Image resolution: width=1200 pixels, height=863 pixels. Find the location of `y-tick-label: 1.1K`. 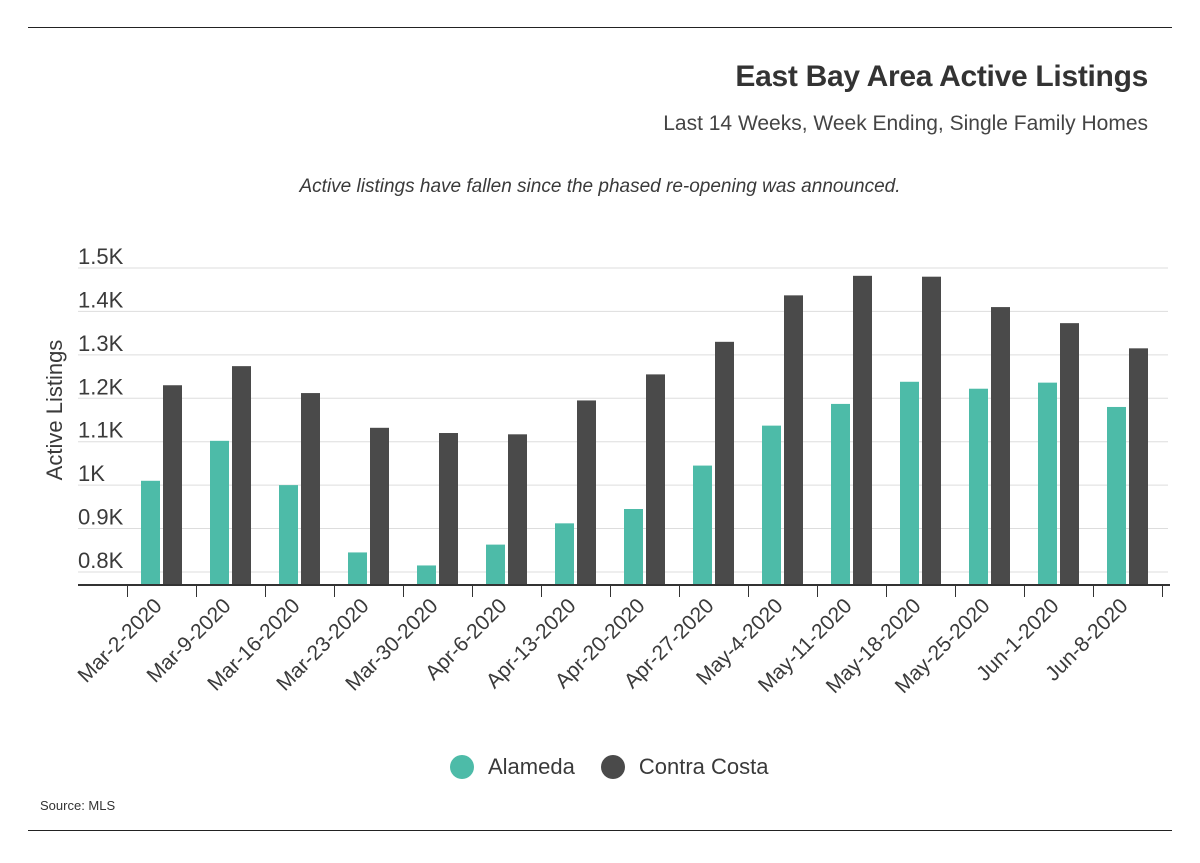

y-tick-label: 1.1K is located at coordinates (101, 430).